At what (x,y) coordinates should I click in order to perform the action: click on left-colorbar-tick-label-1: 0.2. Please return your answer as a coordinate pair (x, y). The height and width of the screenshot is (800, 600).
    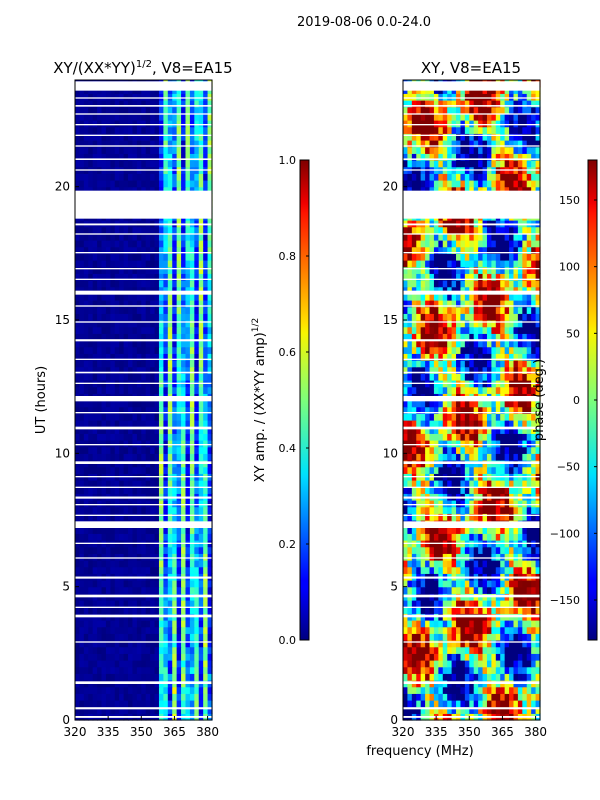
    Looking at the image, I should click on (288, 544).